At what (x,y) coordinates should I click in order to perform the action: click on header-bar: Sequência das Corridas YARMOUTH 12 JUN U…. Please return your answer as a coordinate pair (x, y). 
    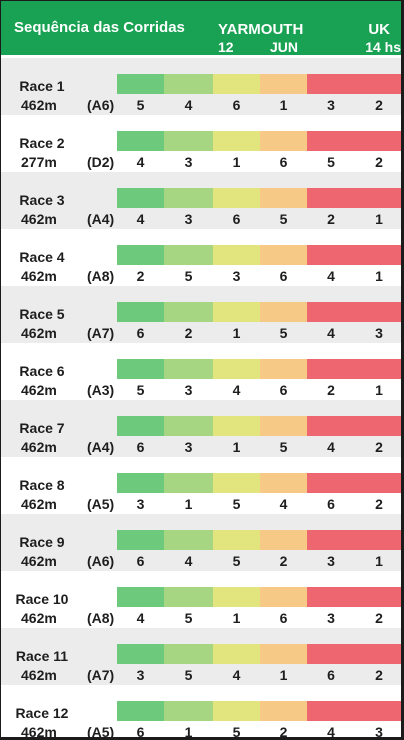
    Looking at the image, I should click on (201, 28).